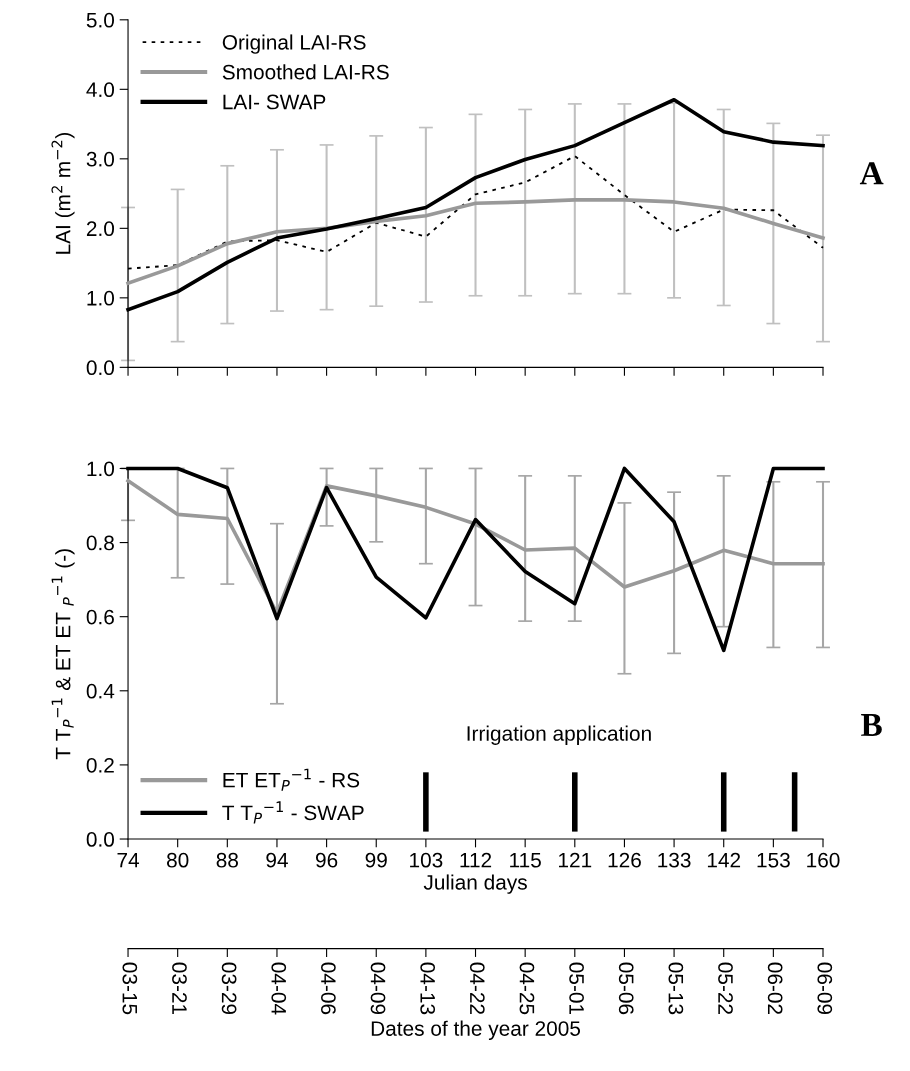 This screenshot has width=910, height=1071. Describe the element at coordinates (274, 102) in the screenshot. I see `legend-label: LAI- SWAP` at that location.